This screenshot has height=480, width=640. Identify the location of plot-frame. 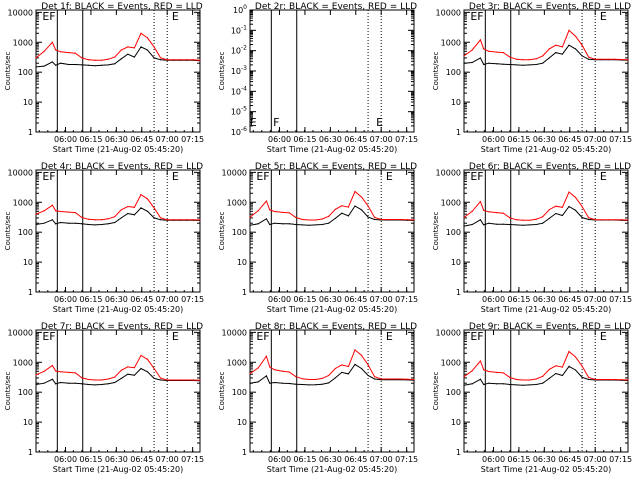
(332, 231).